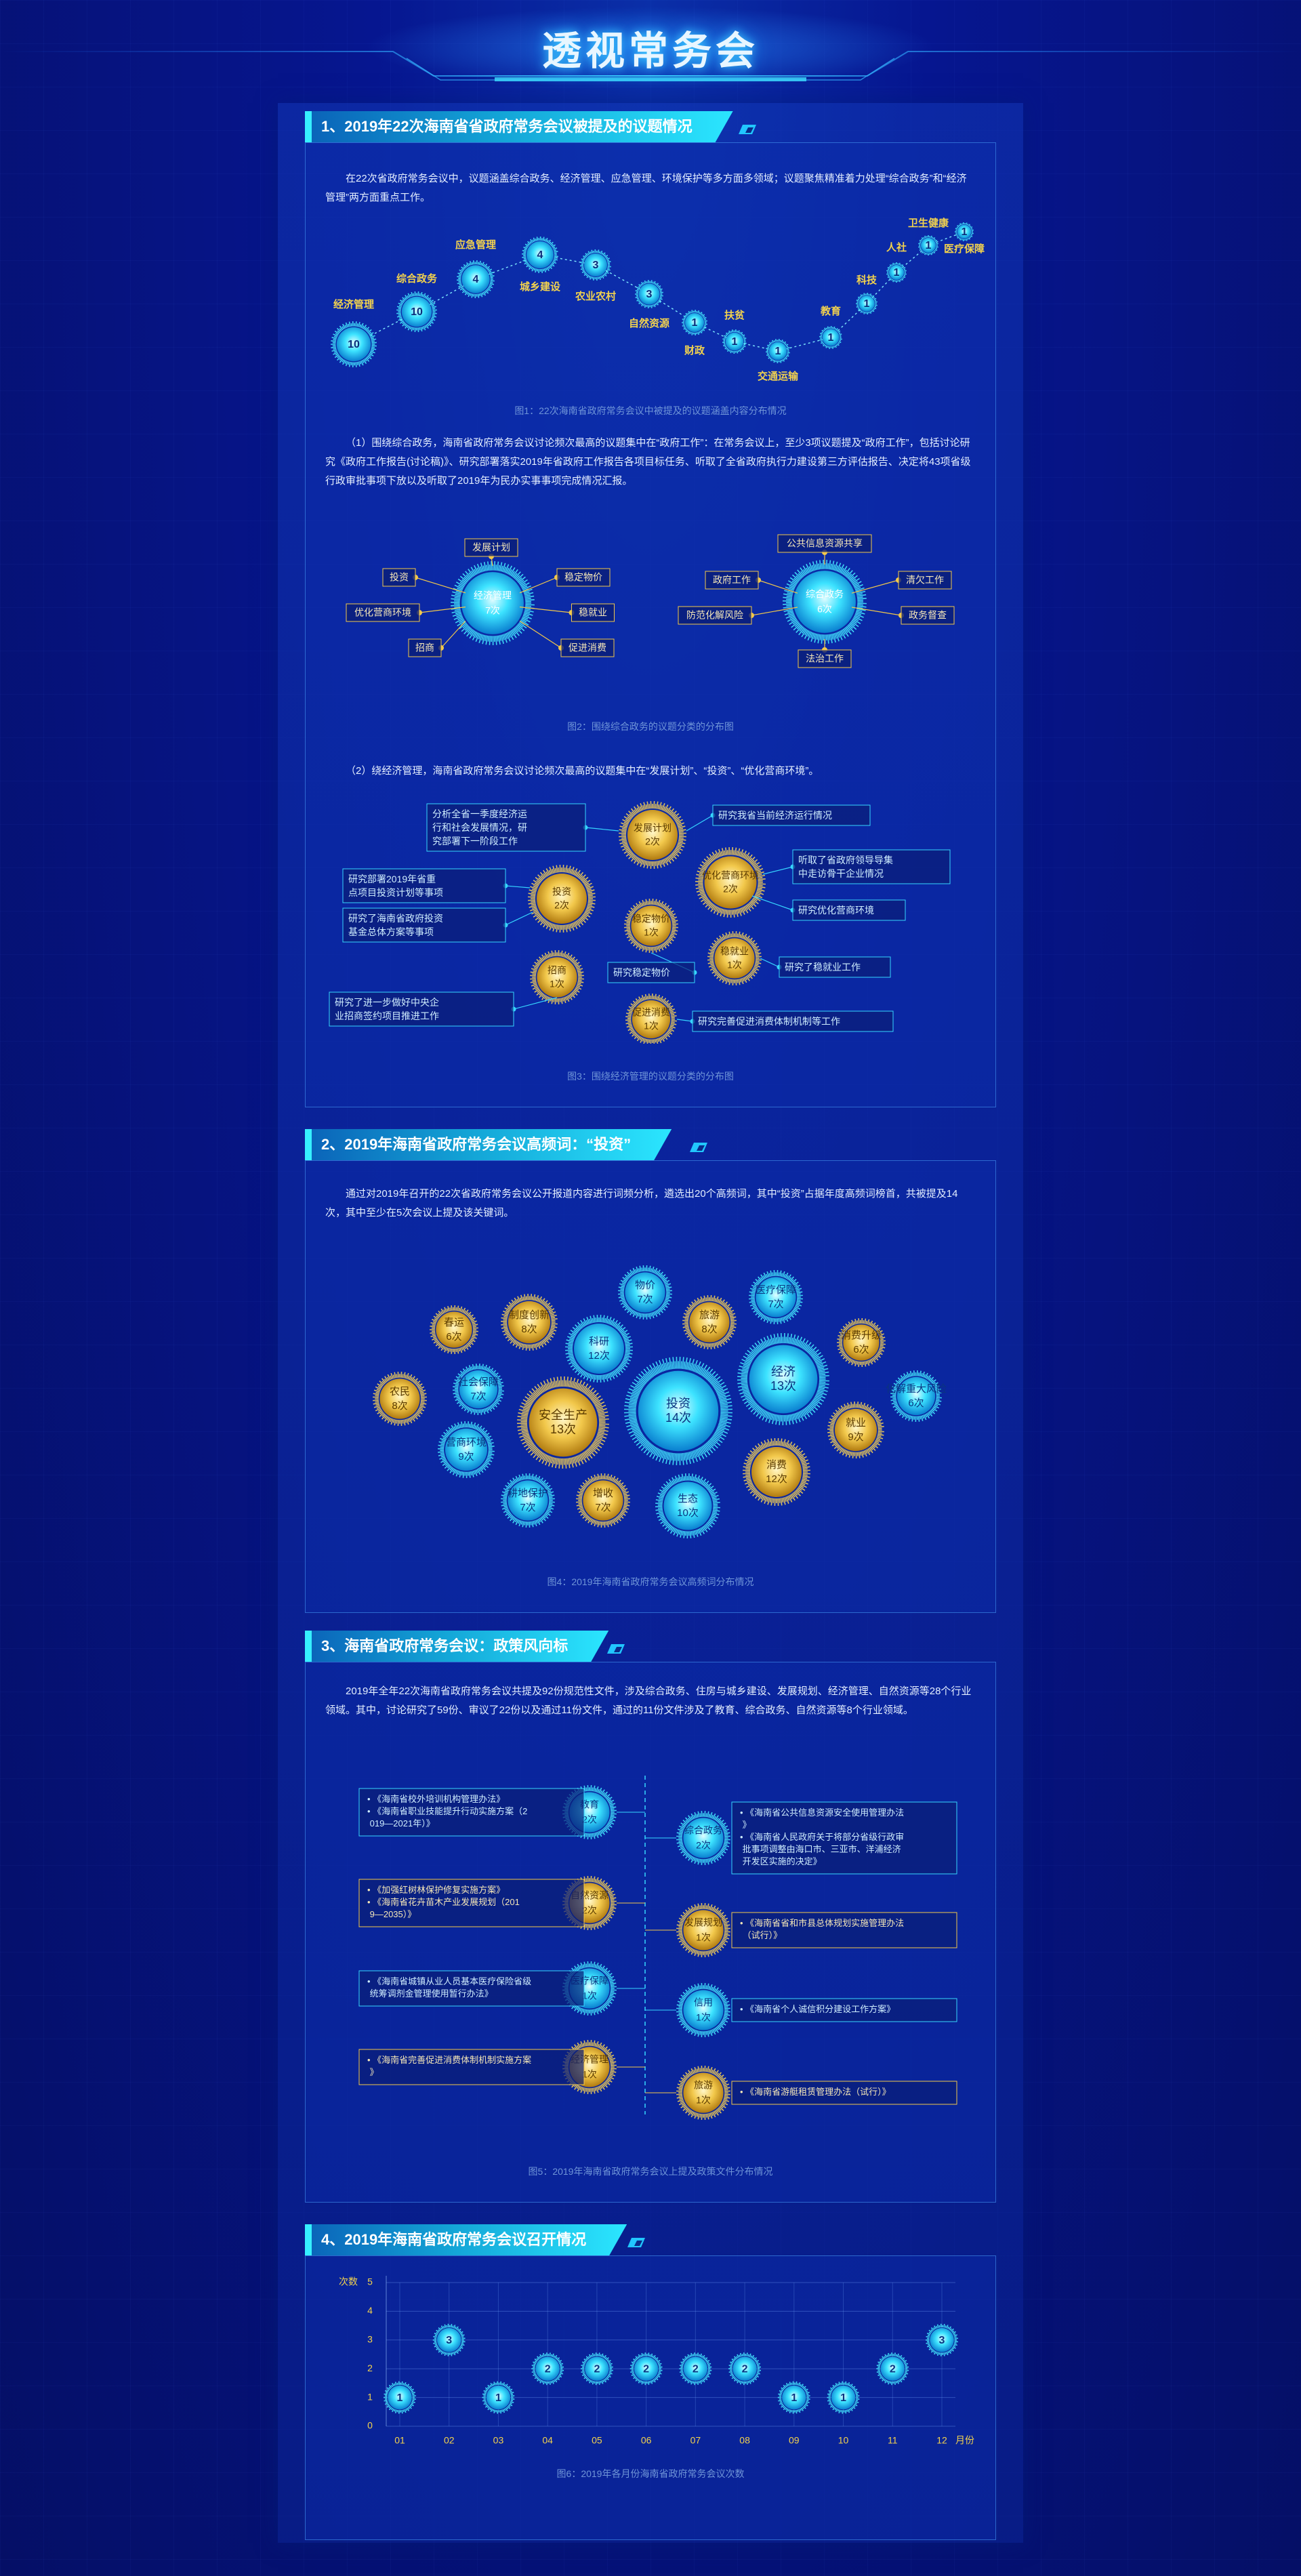 The width and height of the screenshot is (1301, 2576). I want to click on keyword-label: 旅游, so click(709, 1315).